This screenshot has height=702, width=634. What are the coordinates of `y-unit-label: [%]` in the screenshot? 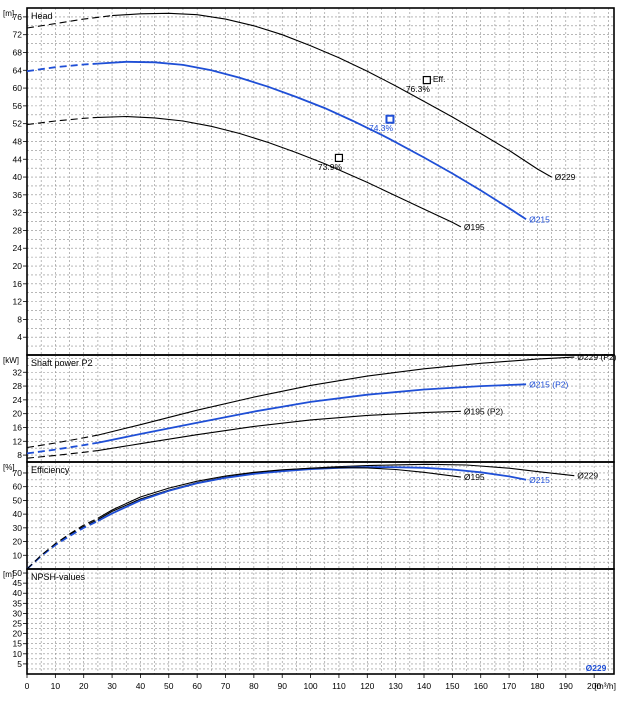 It's located at (9, 467).